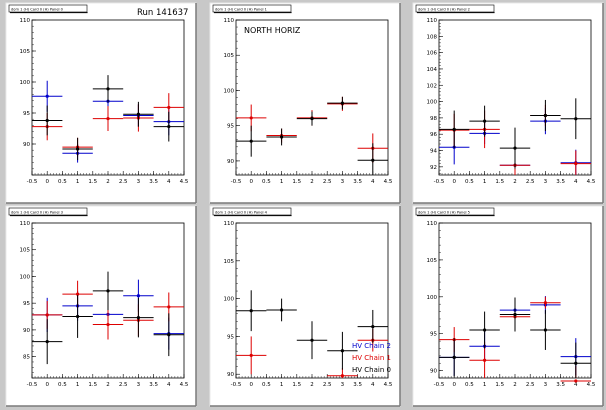 This screenshot has width=606, height=410. Describe the element at coordinates (432, 70) in the screenshot. I see `y-tick-label: 104` at that location.